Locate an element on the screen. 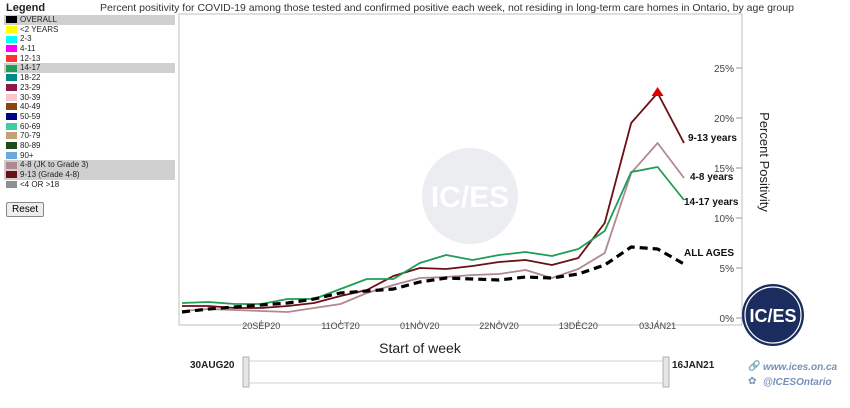  legend-item: 30-39 is located at coordinates (89, 98).